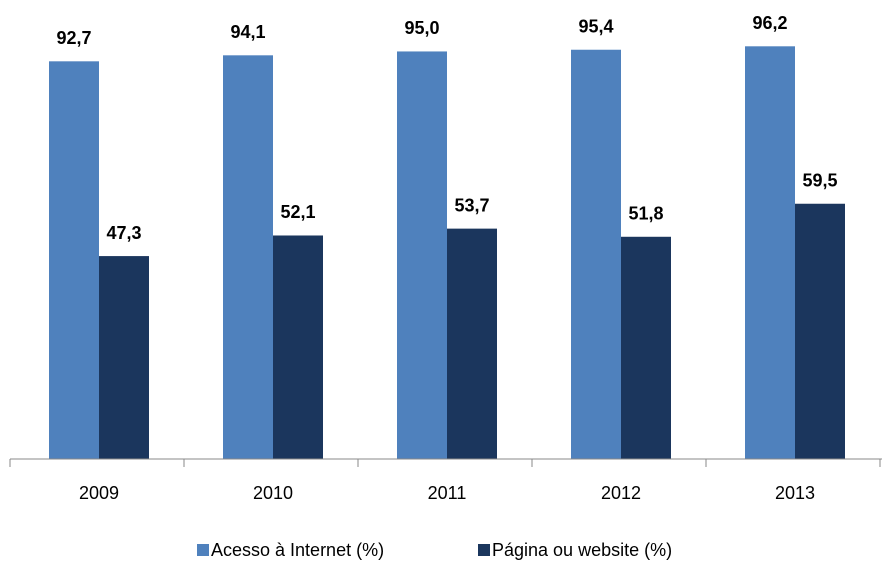 This screenshot has height=565, width=883. I want to click on x-tick-label: 2012, so click(621, 493).